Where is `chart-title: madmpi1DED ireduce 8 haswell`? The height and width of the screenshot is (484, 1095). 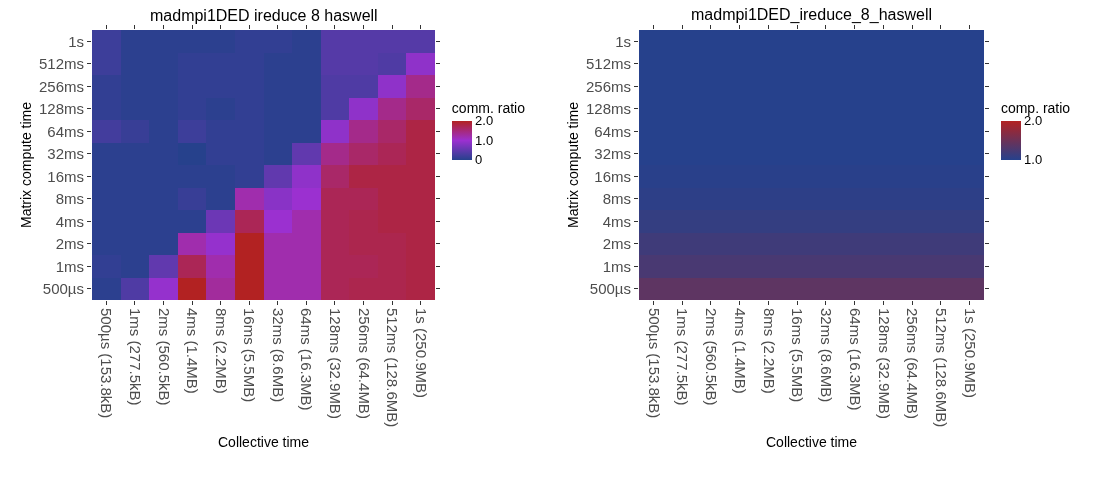 chart-title: madmpi1DED ireduce 8 haswell is located at coordinates (264, 15).